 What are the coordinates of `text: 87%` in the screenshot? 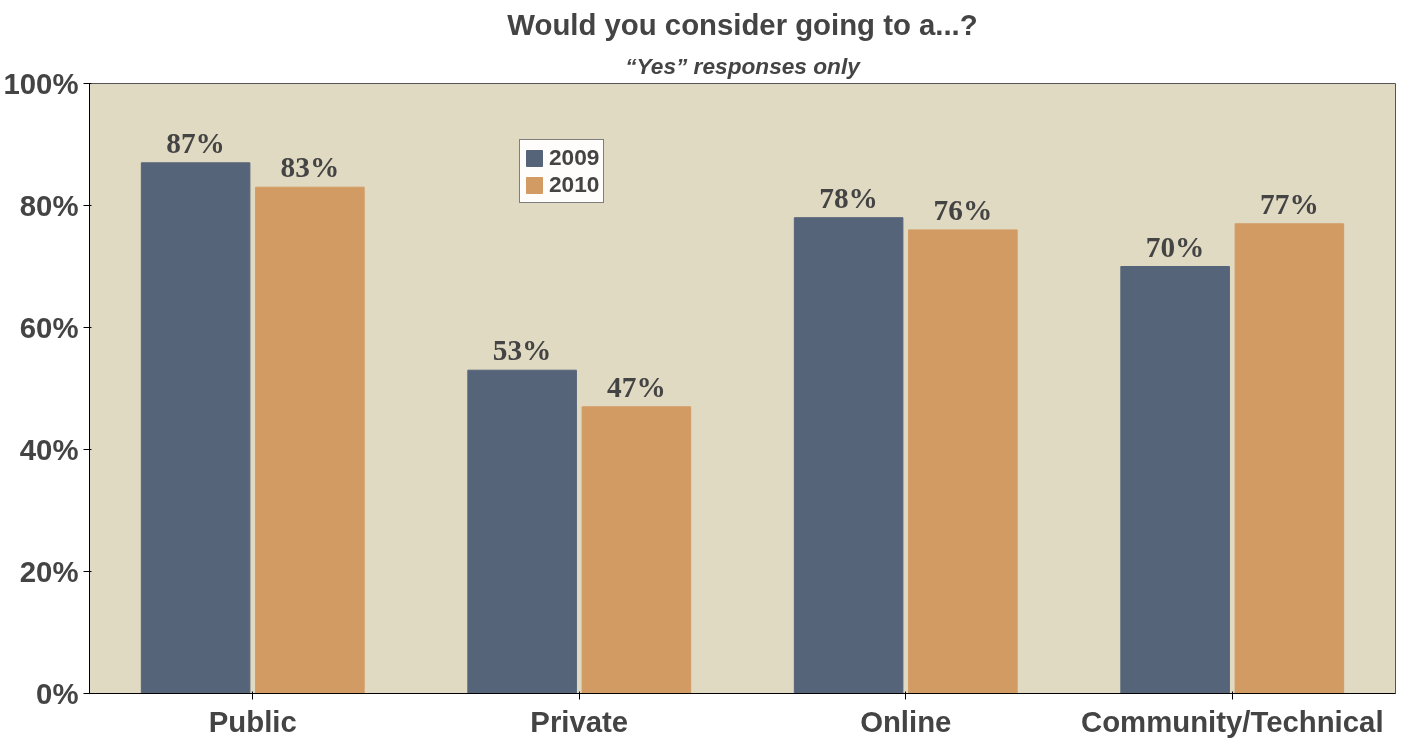 It's located at (195, 142).